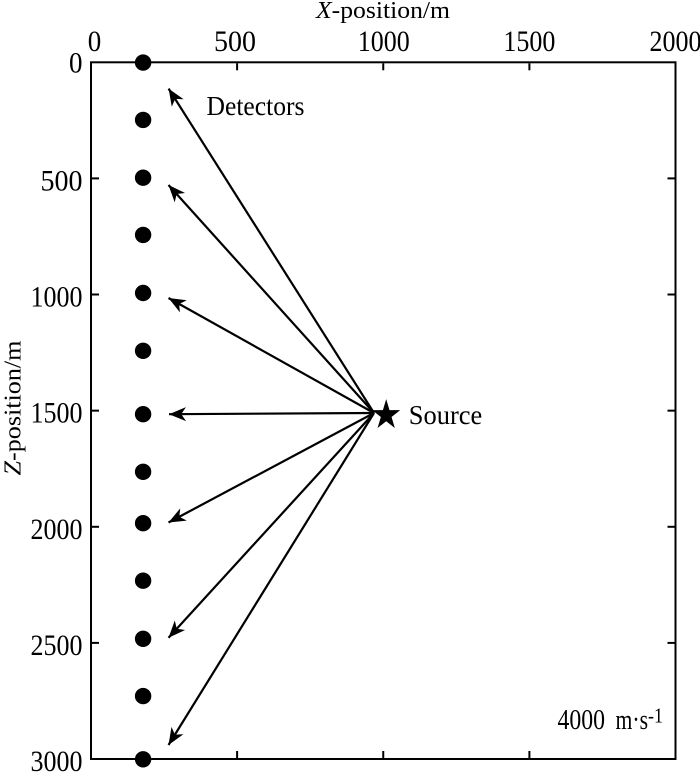 The height and width of the screenshot is (783, 700). I want to click on svg-text: Z-position/m, so click(13, 407).